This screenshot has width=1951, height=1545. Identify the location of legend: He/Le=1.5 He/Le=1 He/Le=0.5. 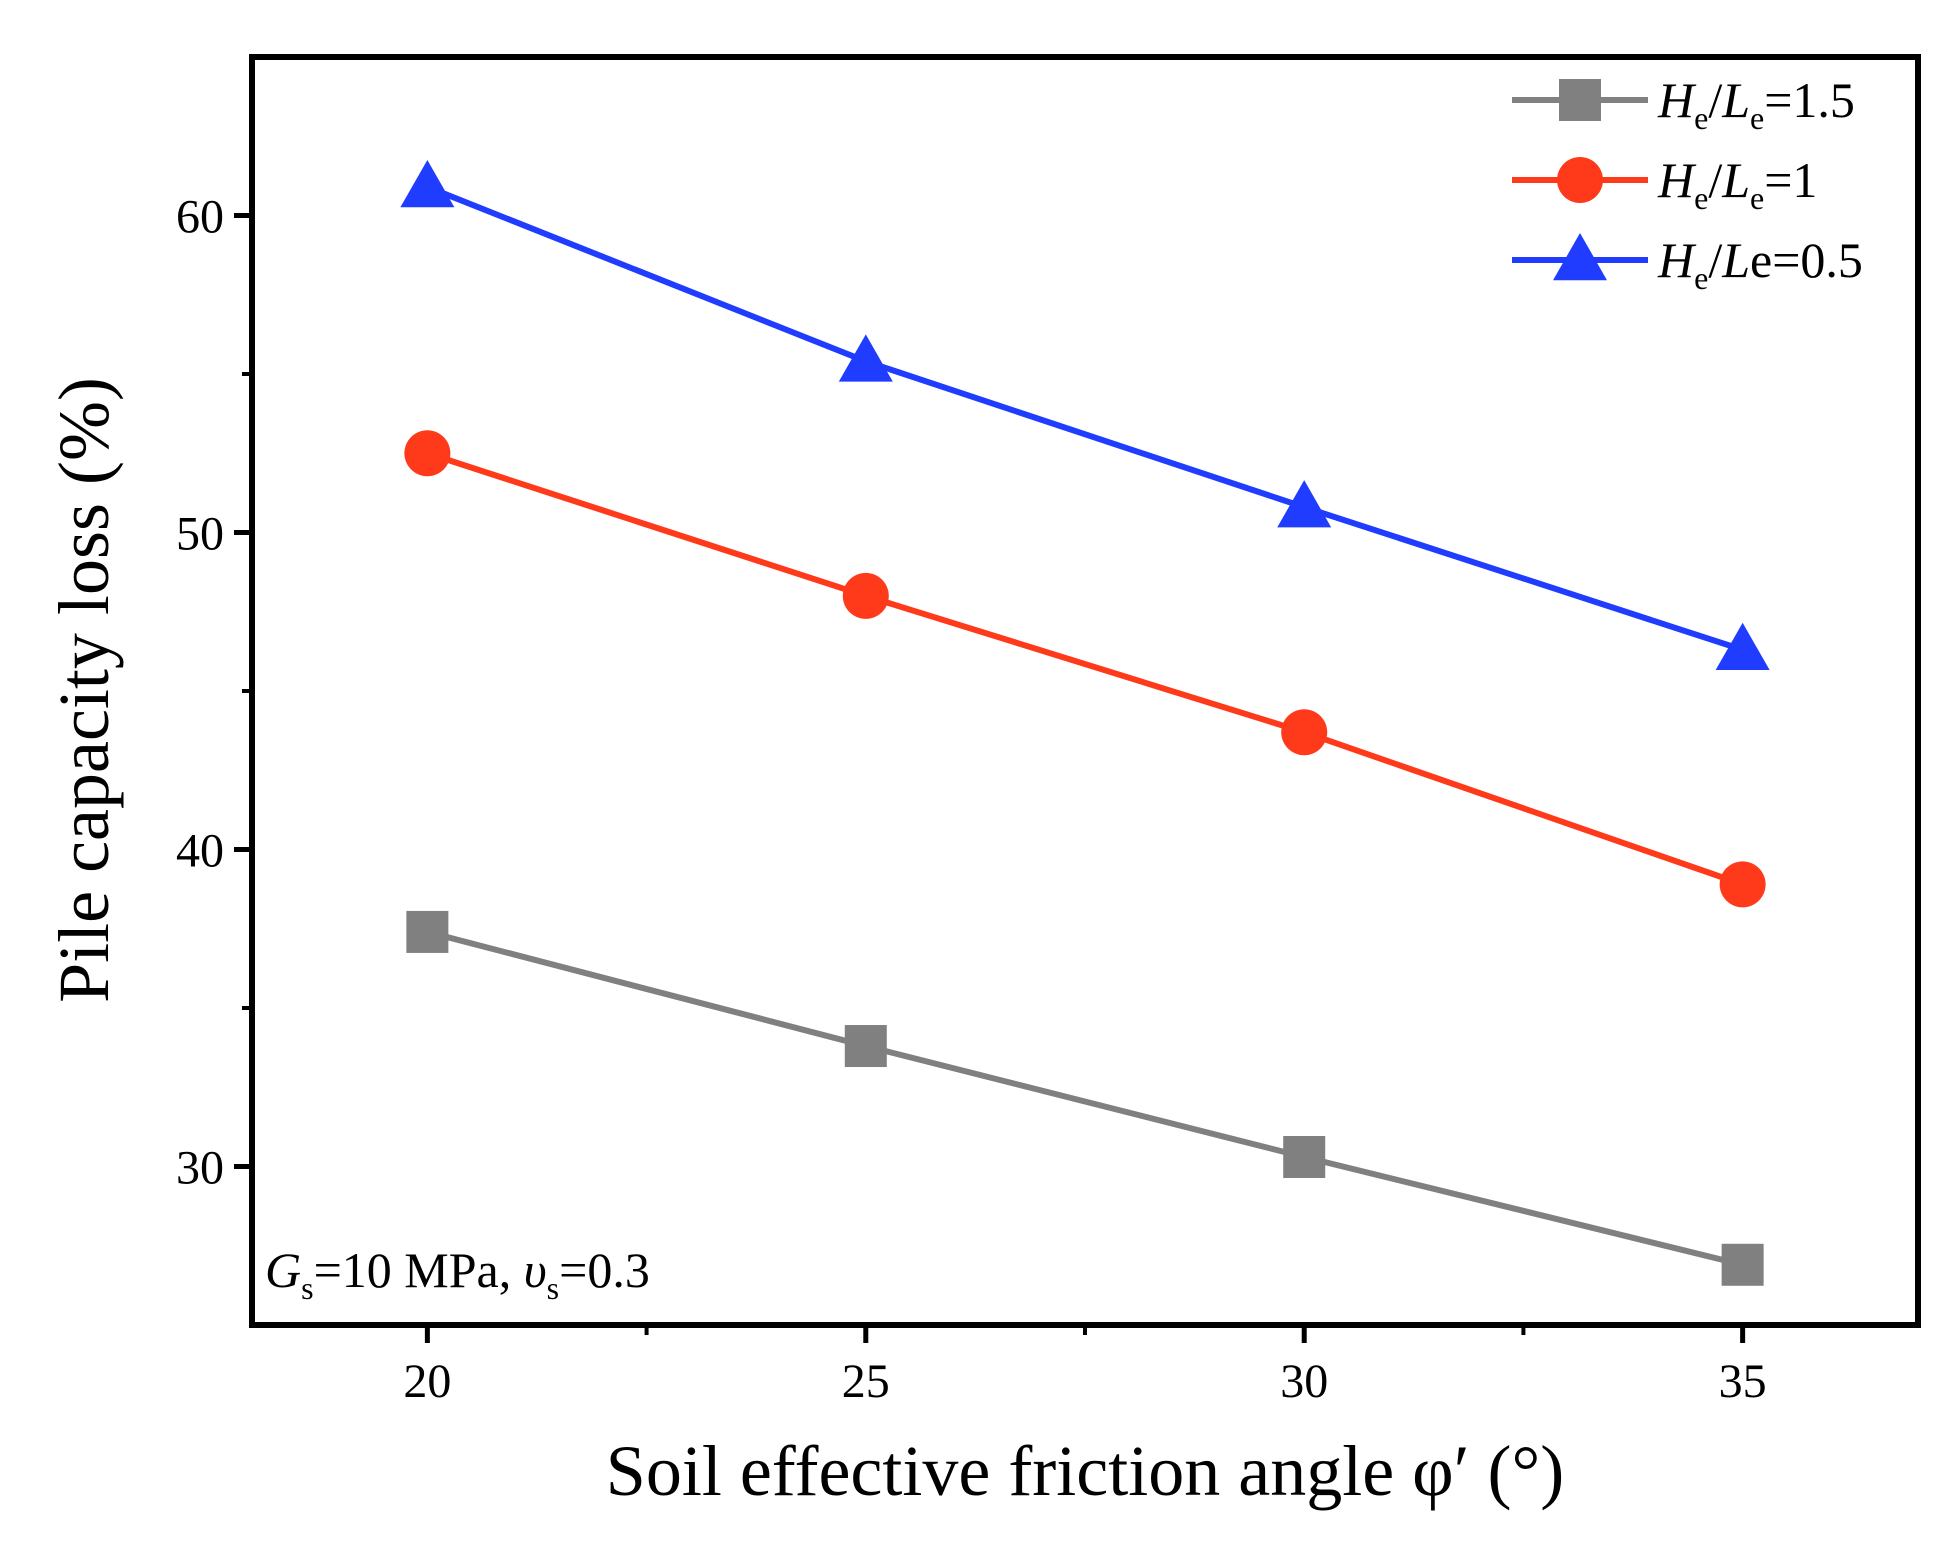
(1687, 184).